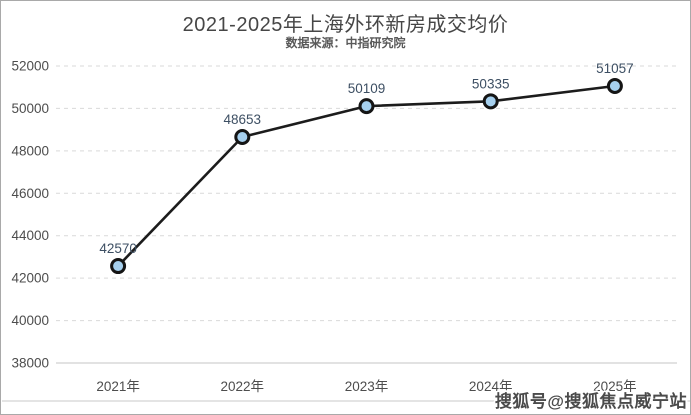 The width and height of the screenshot is (691, 415). What do you see at coordinates (615, 68) in the screenshot?
I see `data-point-label: 51057` at bounding box center [615, 68].